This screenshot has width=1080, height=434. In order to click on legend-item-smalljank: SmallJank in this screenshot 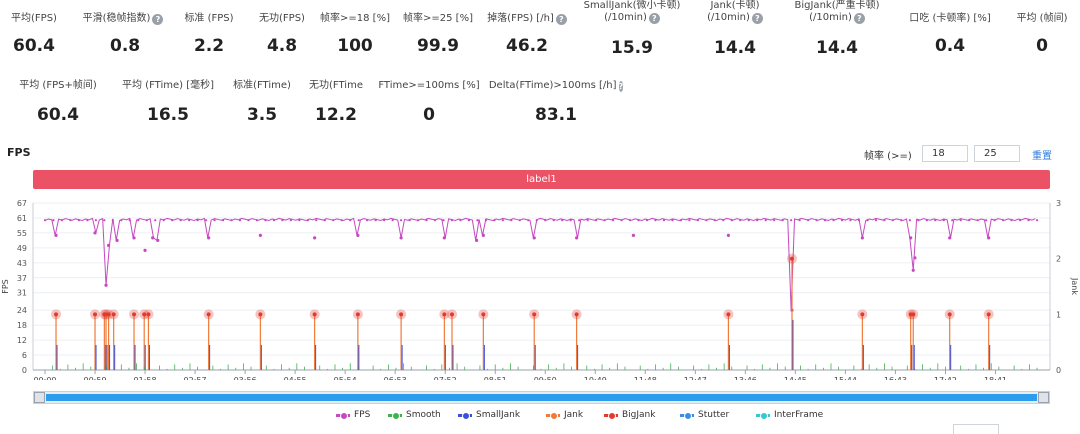, I will do `click(489, 415)`.